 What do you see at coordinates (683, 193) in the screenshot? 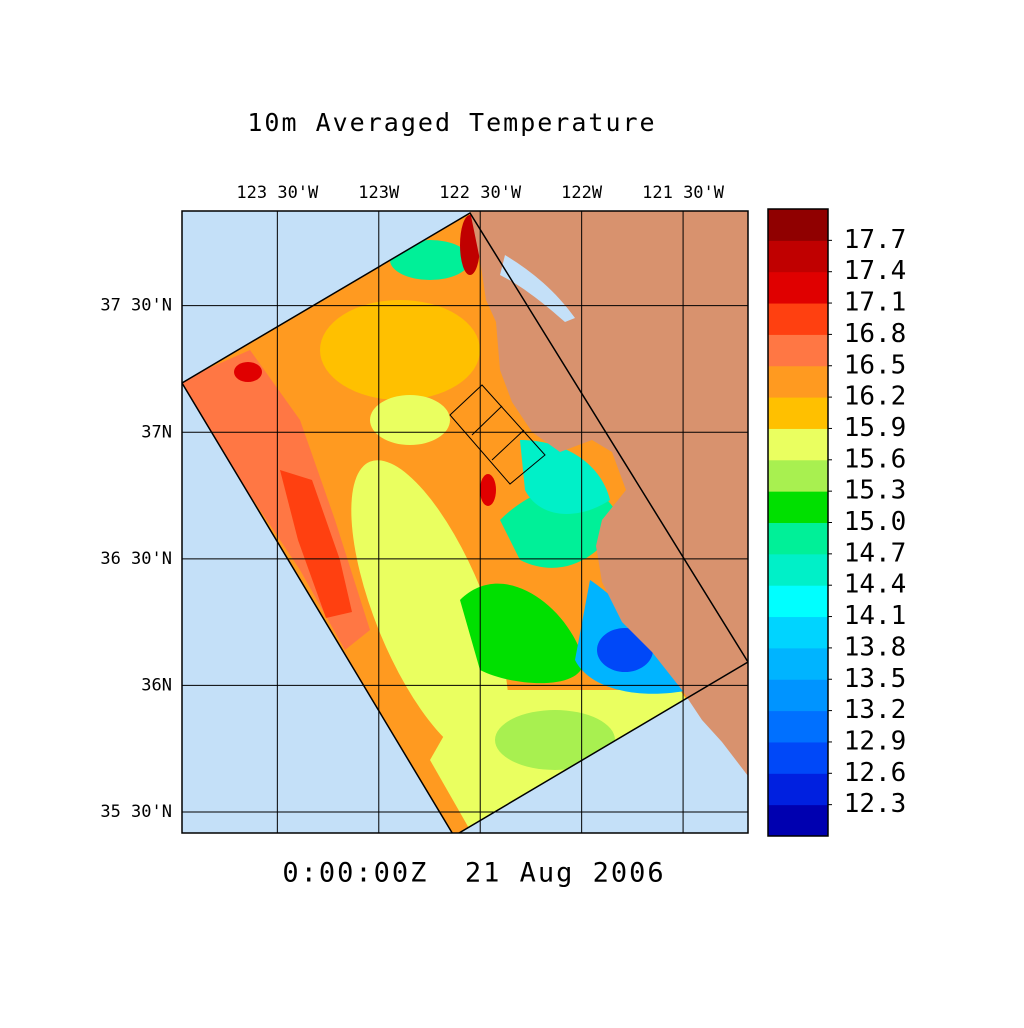
I see `lon-label: 121 30'W` at bounding box center [683, 193].